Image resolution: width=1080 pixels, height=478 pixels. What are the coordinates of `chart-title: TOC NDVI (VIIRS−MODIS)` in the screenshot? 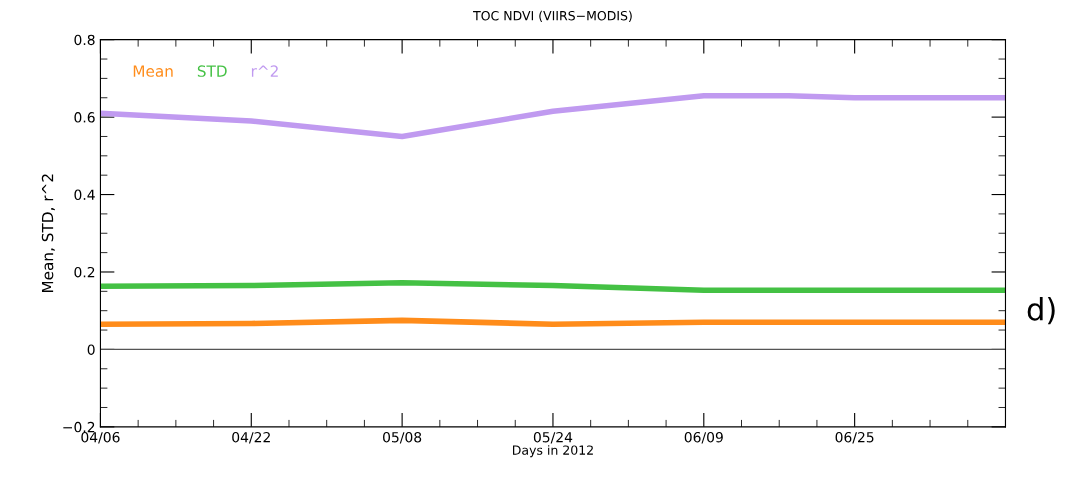 It's located at (552, 16).